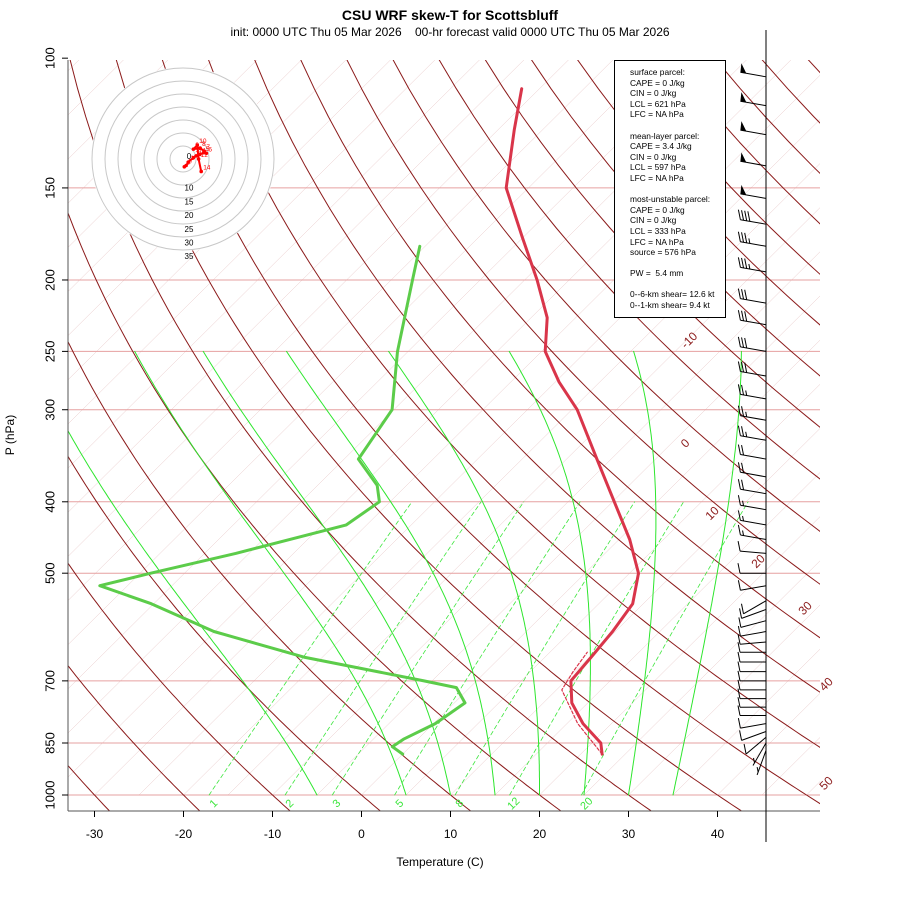 The image size is (900, 900). Describe the element at coordinates (49, 681) in the screenshot. I see `y-tick-label: 700` at that location.